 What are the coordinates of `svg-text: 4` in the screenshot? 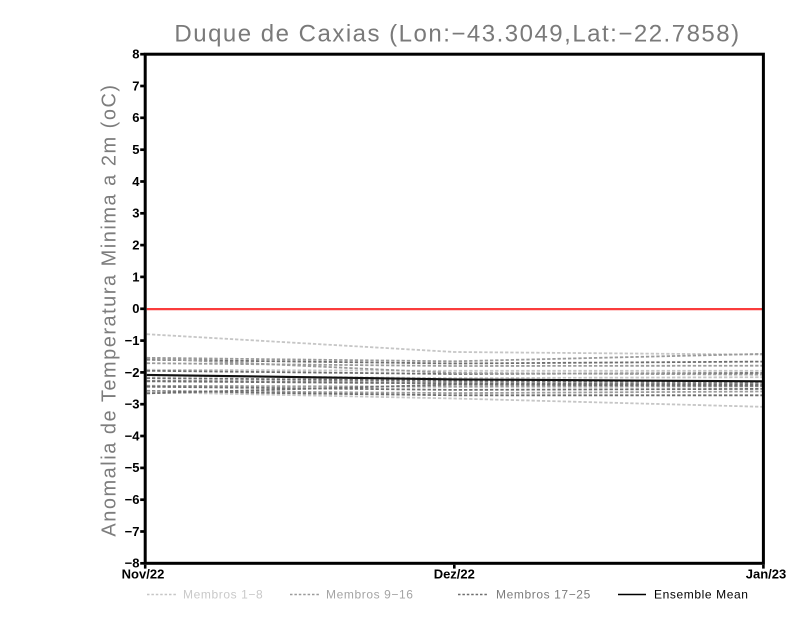 It's located at (136, 181).